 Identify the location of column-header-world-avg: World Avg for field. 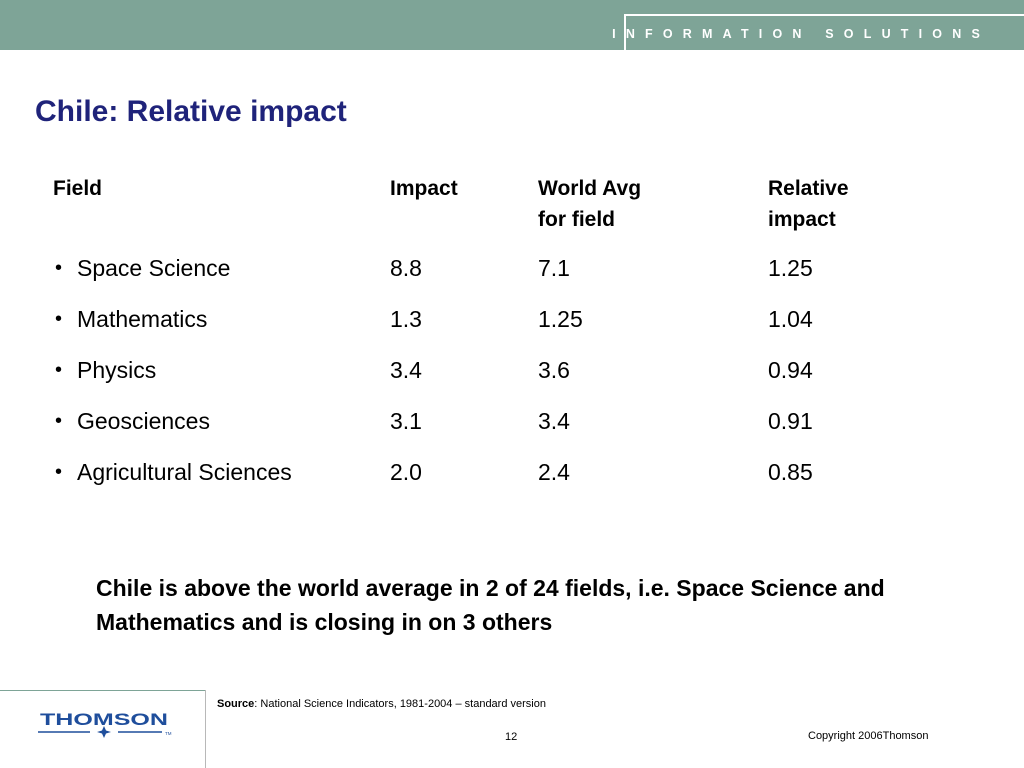
(589, 204).